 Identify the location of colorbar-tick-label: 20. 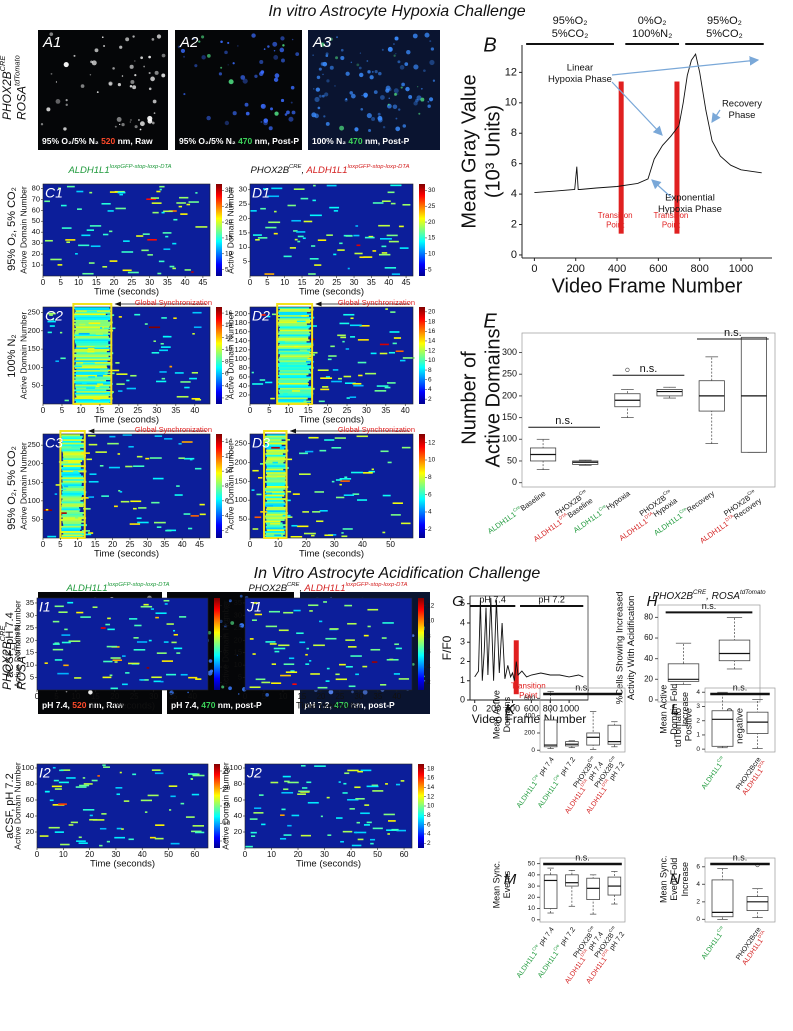
(432, 312).